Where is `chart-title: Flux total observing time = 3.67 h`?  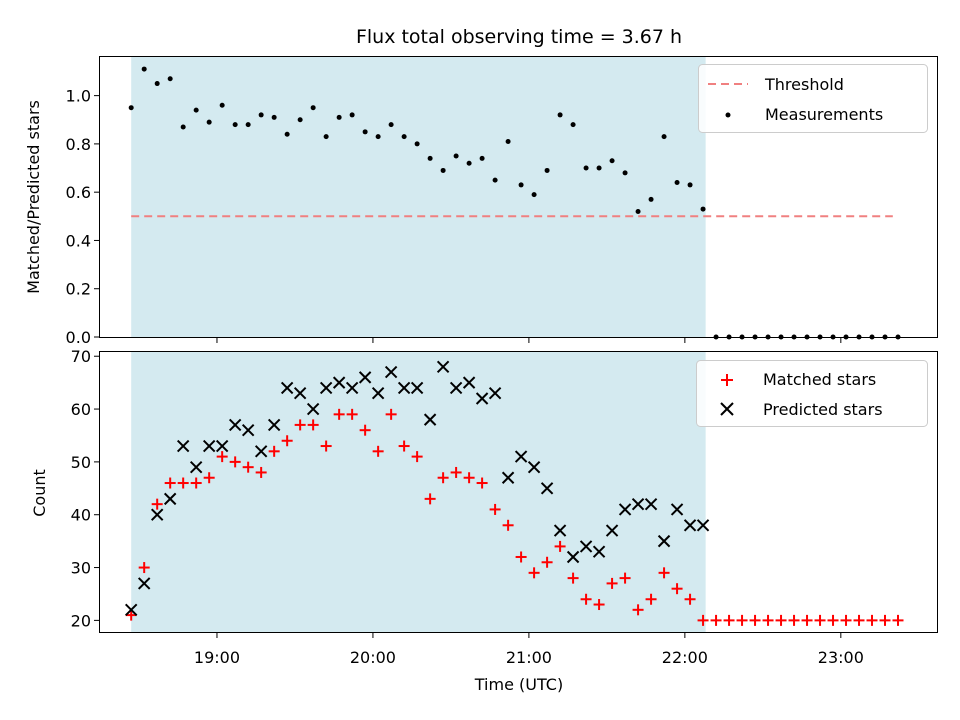 chart-title: Flux total observing time = 3.67 h is located at coordinates (519, 37).